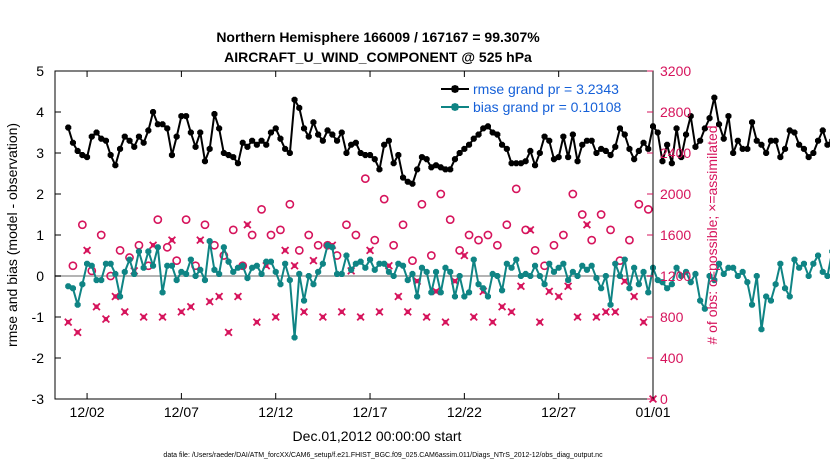  What do you see at coordinates (455, 89) in the screenshot?
I see `legend-rmse-marker` at bounding box center [455, 89].